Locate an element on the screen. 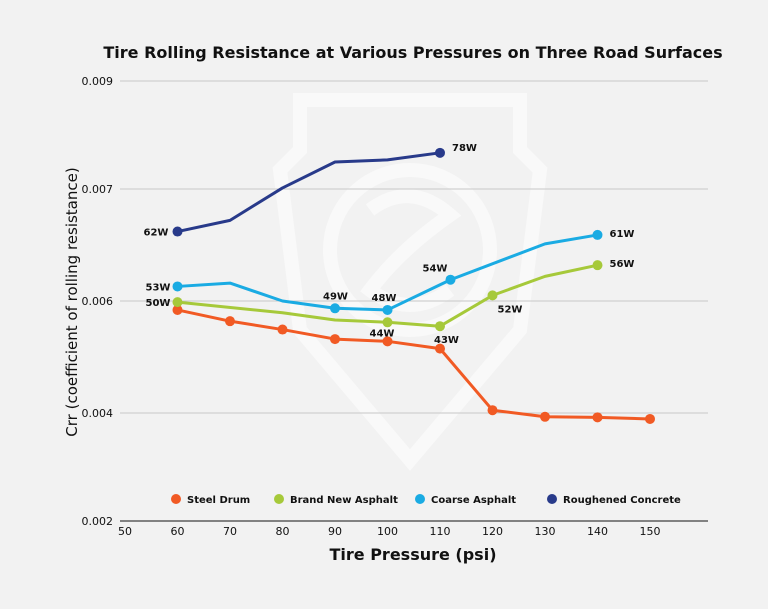  y-tick-label: 0.007 is located at coordinates (98, 189).